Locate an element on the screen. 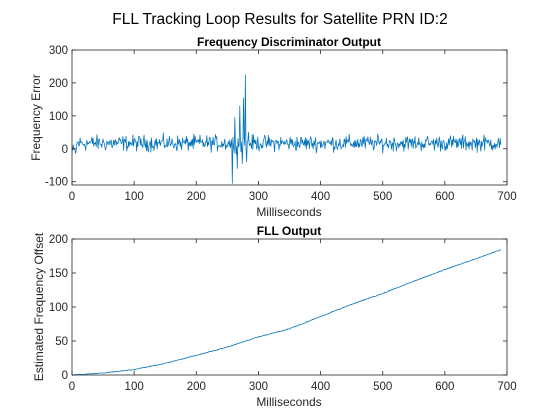  y-axis-label: Estimated Frequency Offset is located at coordinates (39, 306).